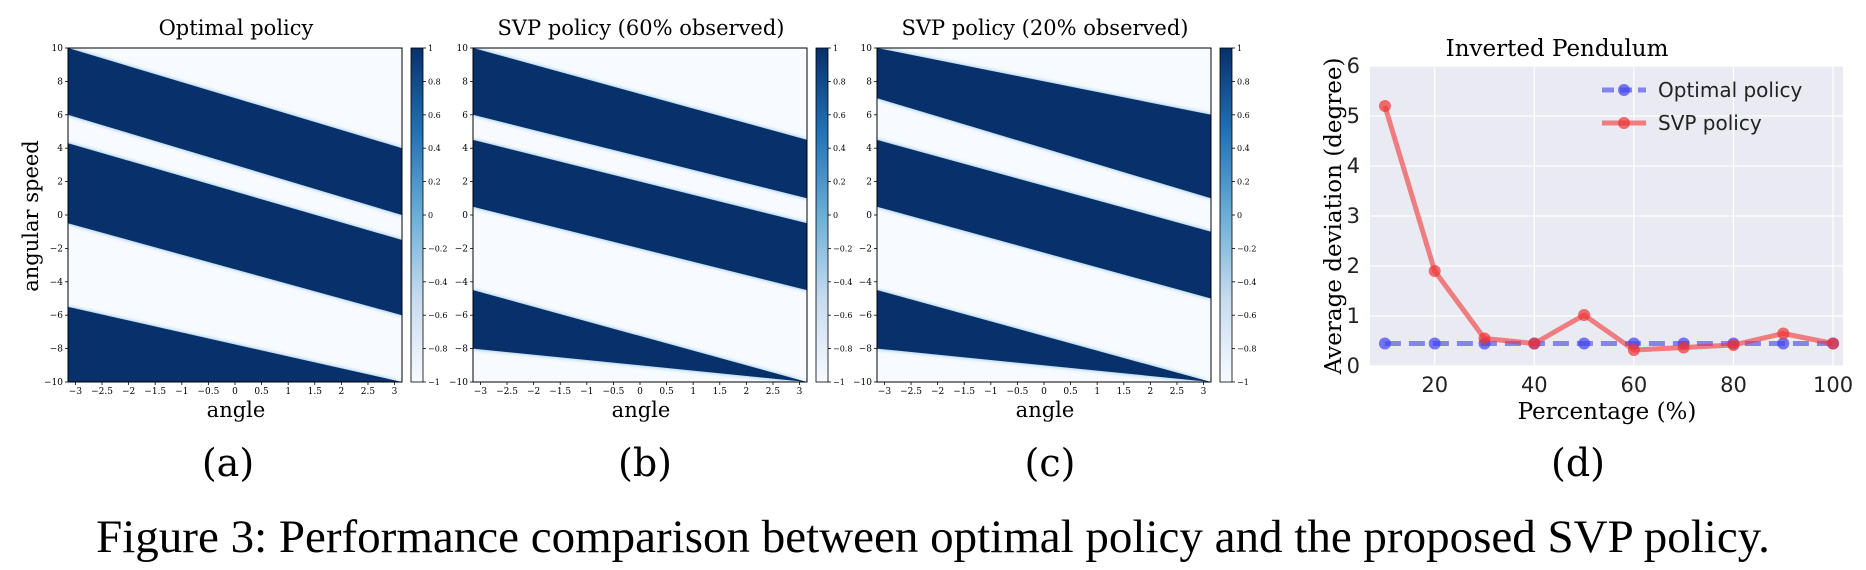  What do you see at coordinates (866, 350) in the screenshot?
I see `heatmap-c-ytick-label: −8` at bounding box center [866, 350].